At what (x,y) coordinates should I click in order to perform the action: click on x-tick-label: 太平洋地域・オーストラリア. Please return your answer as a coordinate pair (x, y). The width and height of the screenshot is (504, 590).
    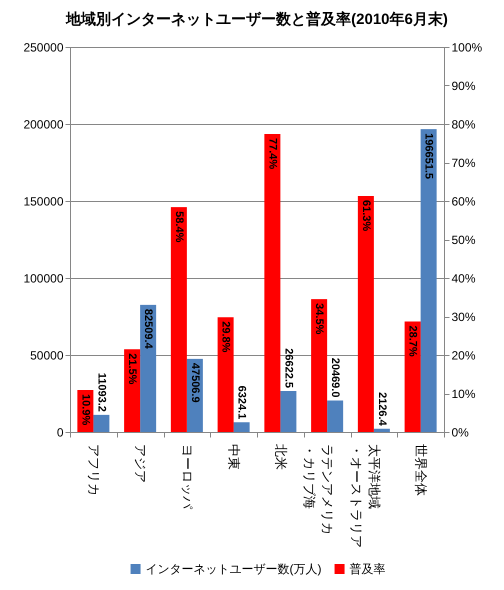
    Looking at the image, I should click on (365, 496).